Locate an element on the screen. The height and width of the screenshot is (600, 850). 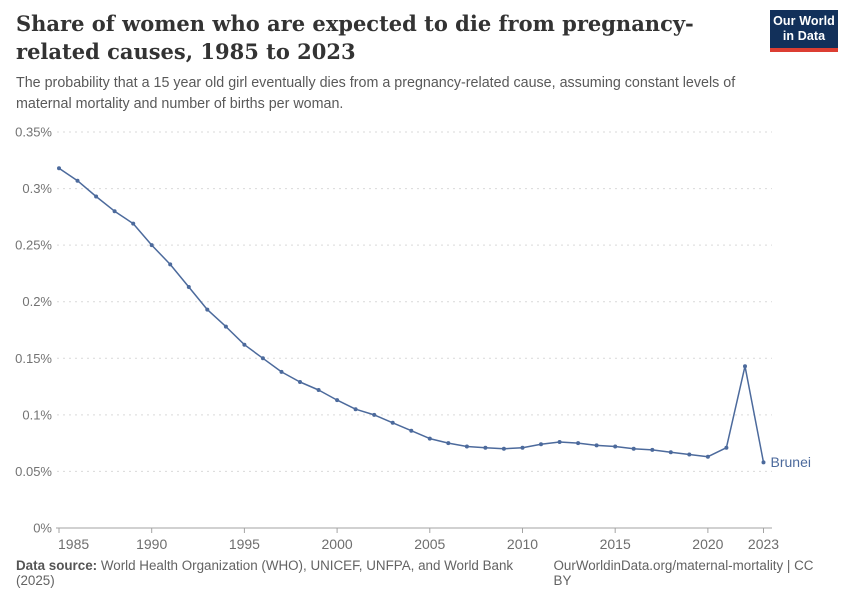
x-axis-tick-label: 2000 is located at coordinates (337, 544).